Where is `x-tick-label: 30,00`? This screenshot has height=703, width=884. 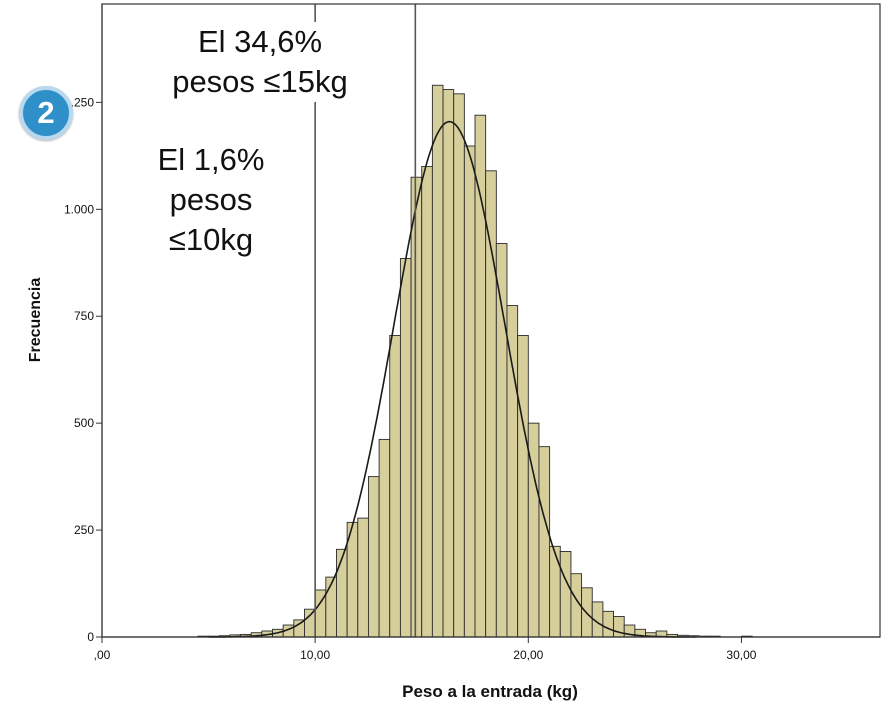
x-tick-label: 30,00 is located at coordinates (741, 655).